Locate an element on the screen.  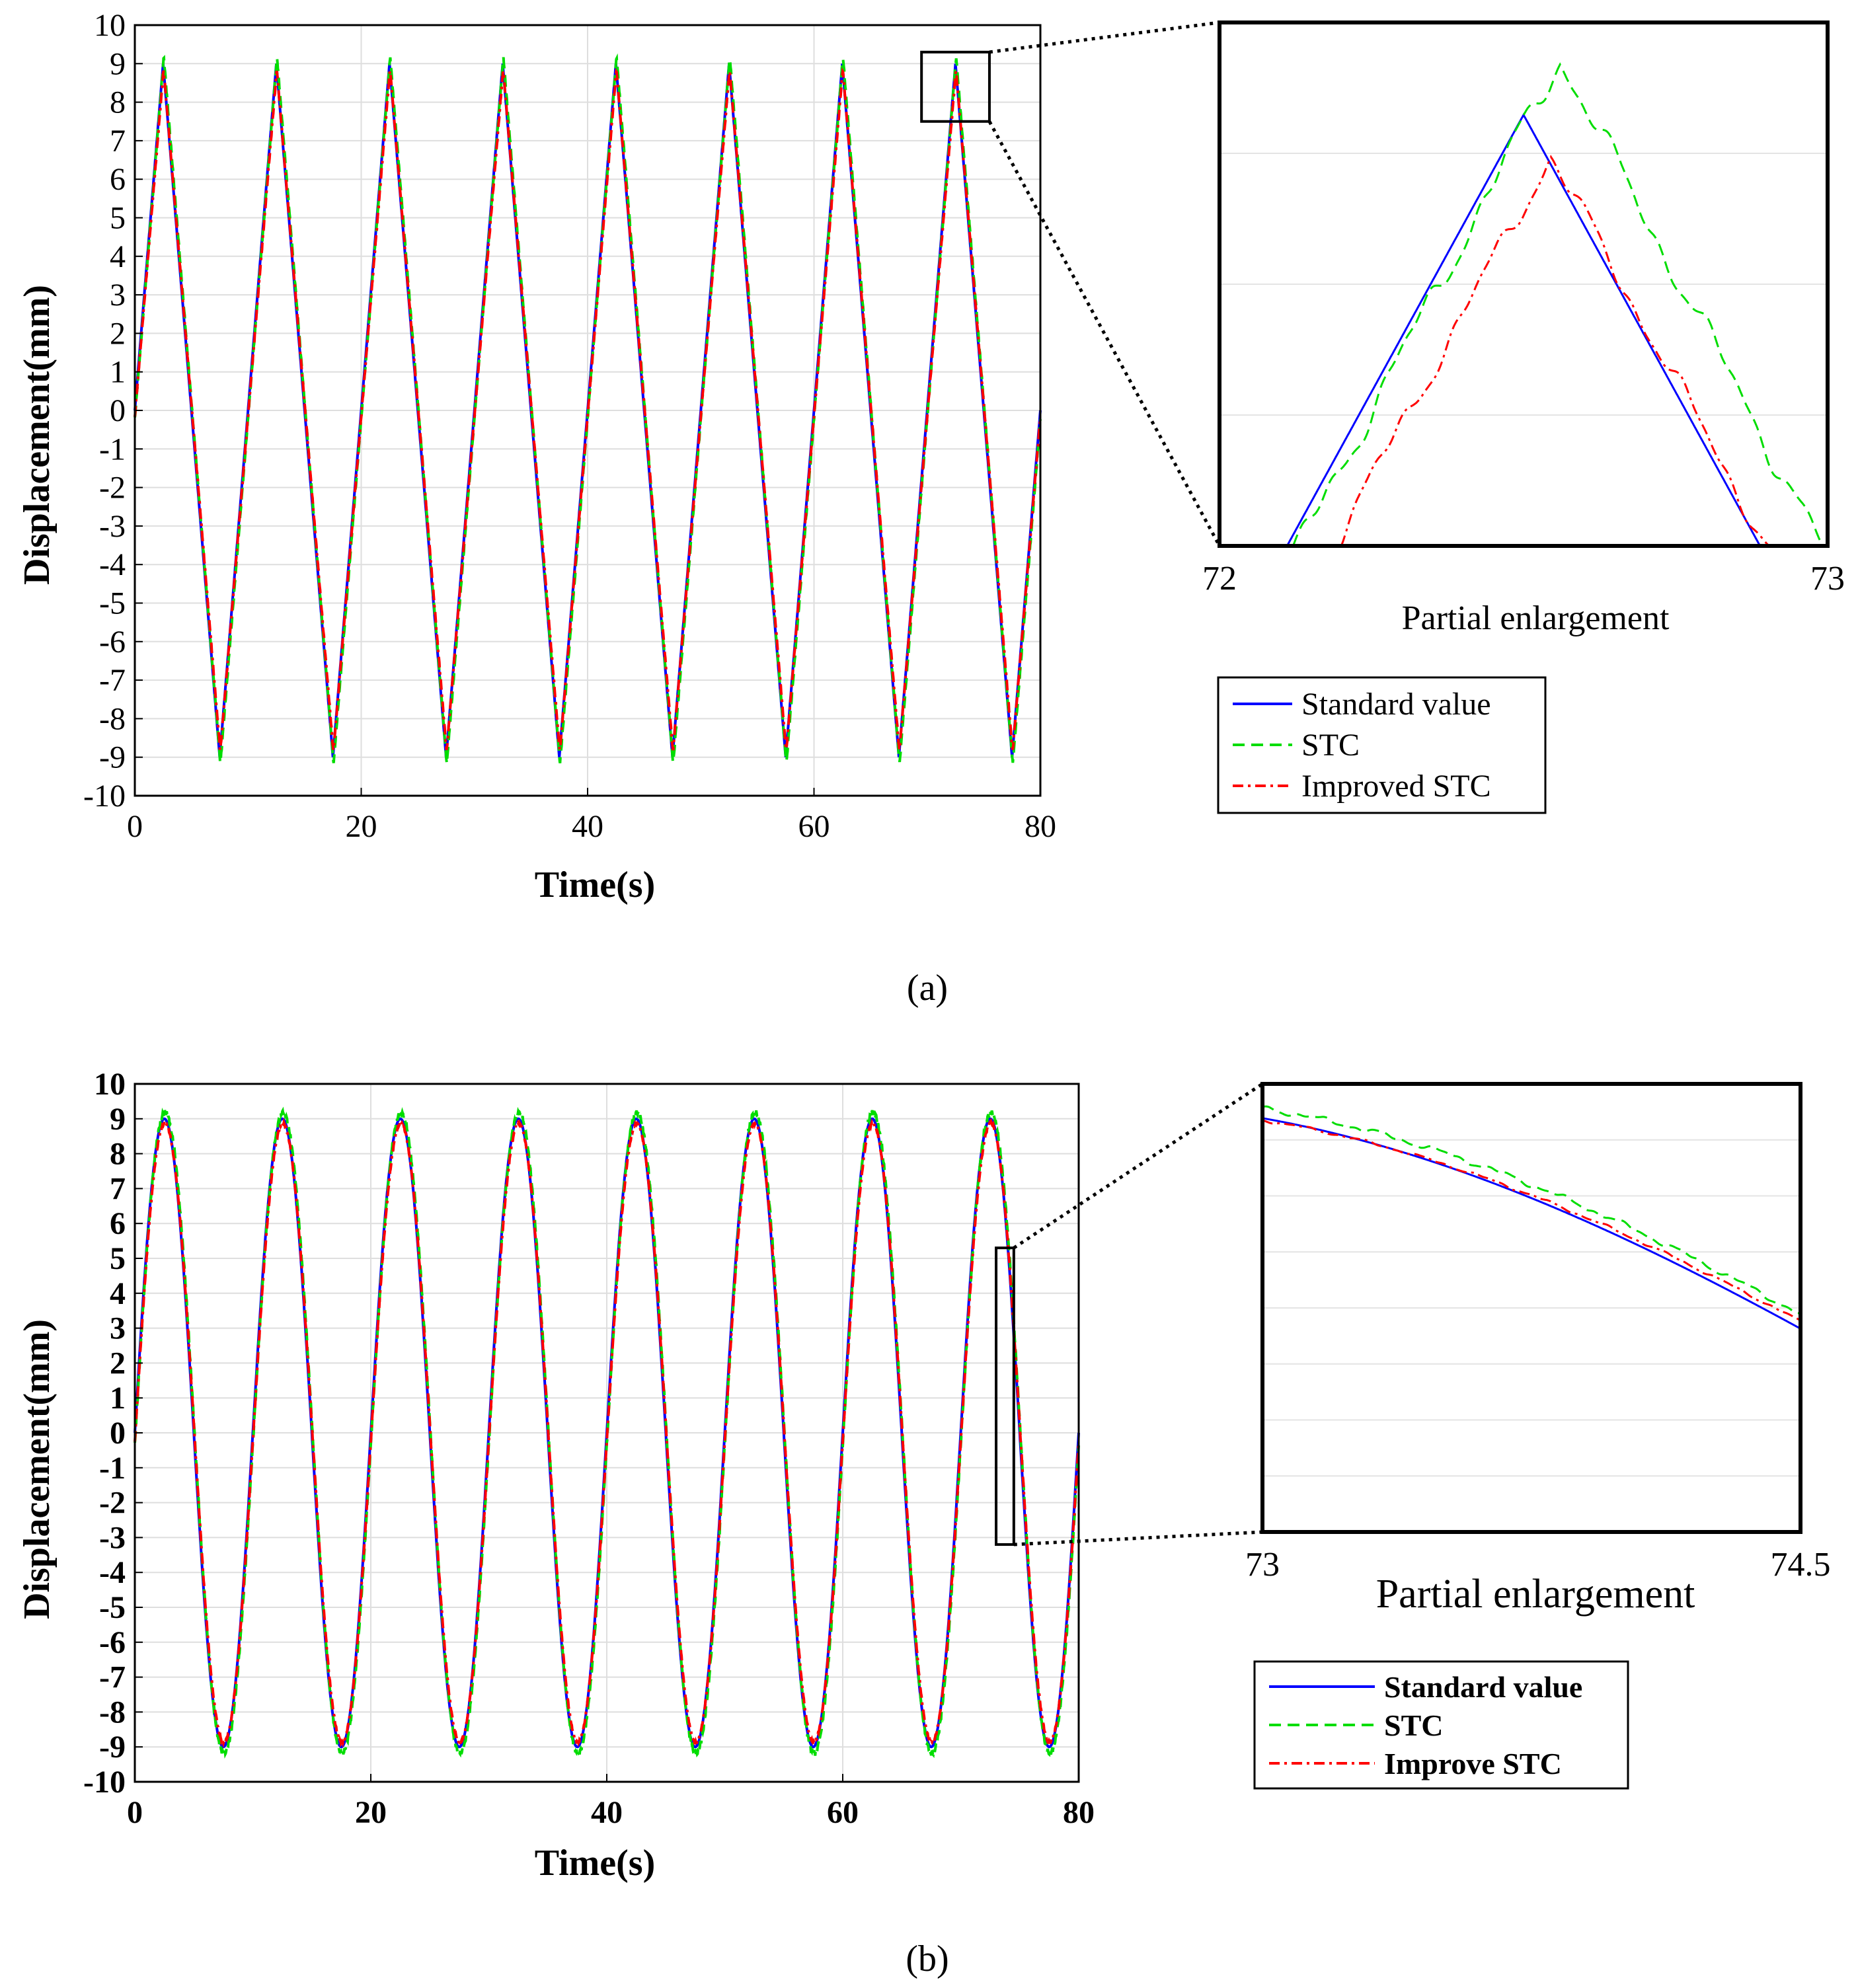
panel-b-ylabel: Displacement(mm) is located at coordinates (37, 1469).